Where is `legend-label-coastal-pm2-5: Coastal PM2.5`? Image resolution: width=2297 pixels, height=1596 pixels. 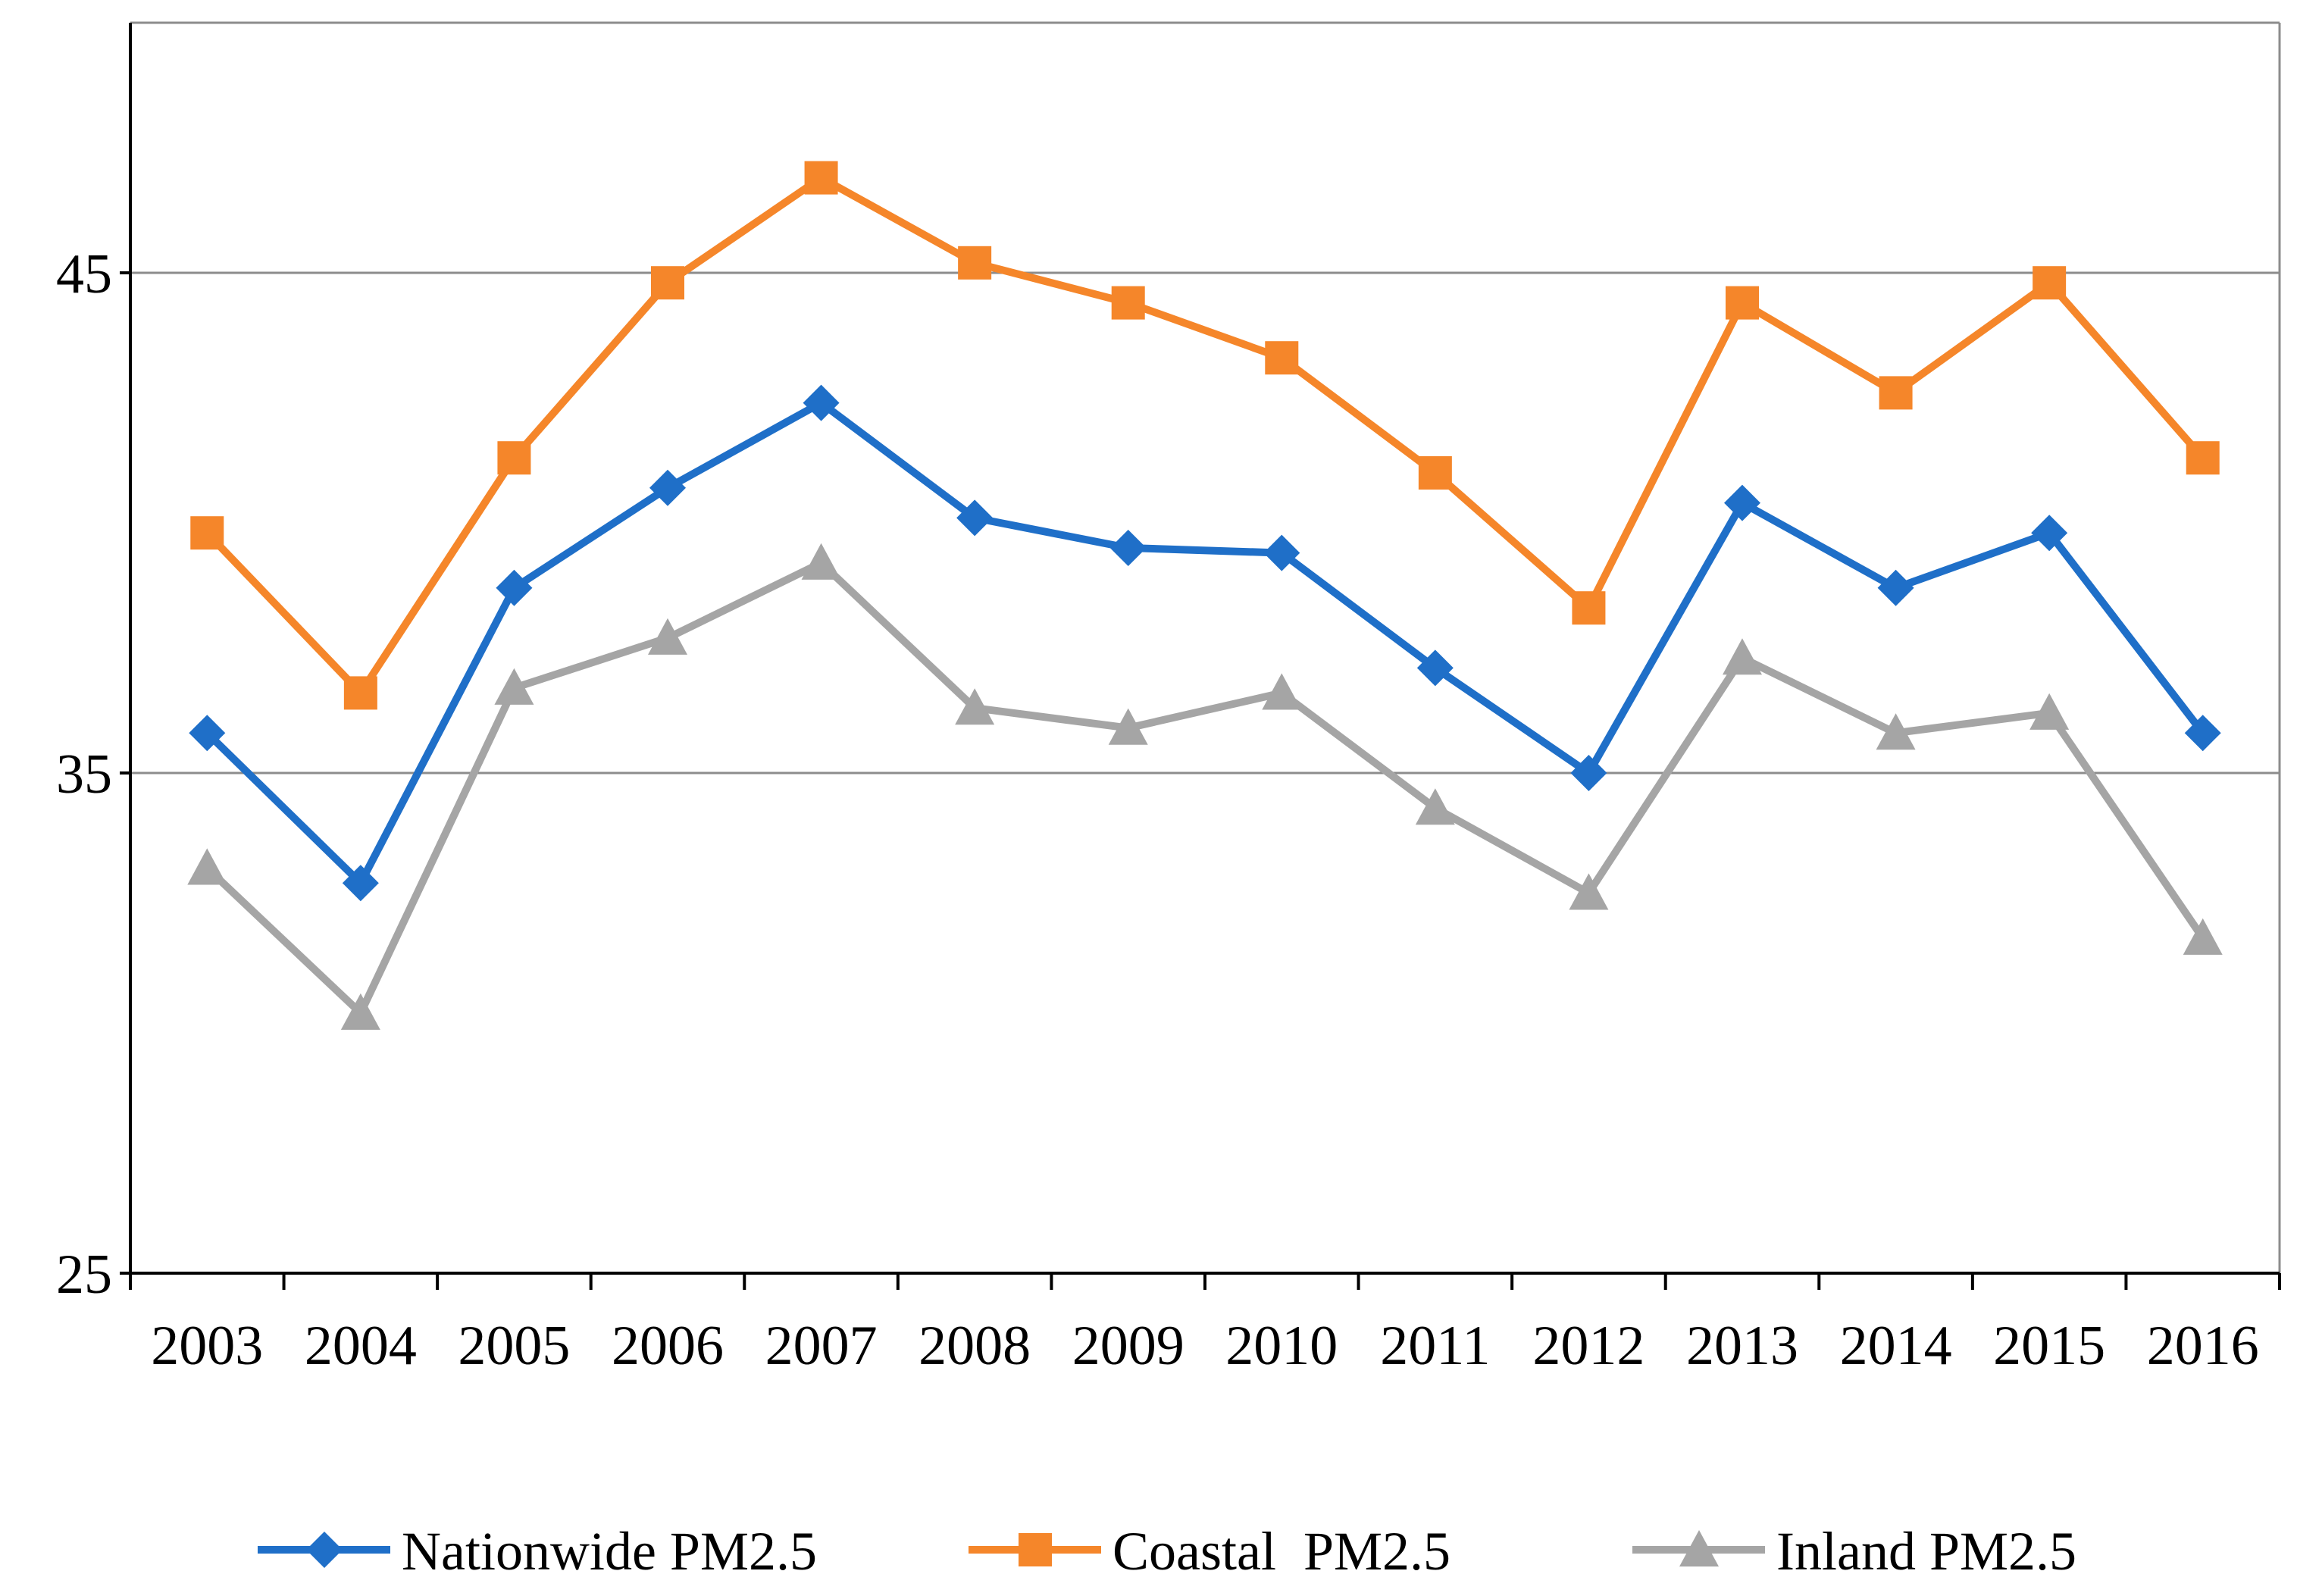 legend-label-coastal-pm2-5: Coastal PM2.5 is located at coordinates (1282, 1551).